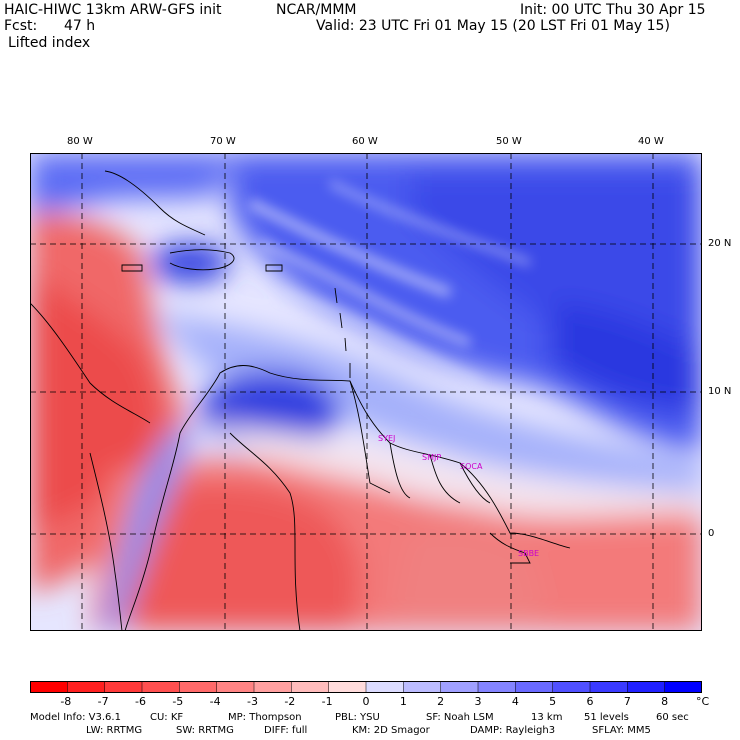 This screenshot has width=740, height=740. I want to click on stations: SYEJ SMJP SOCA SBBE, so click(458, 496).